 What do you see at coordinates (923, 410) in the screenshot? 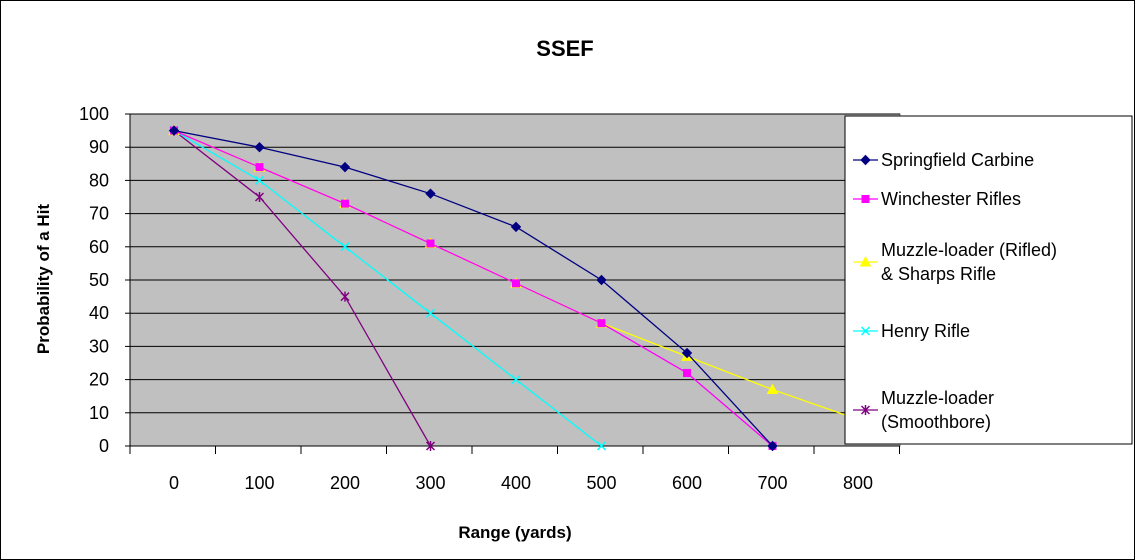
I see `legend-entry-4: Muzzle-loader (Smoothbore)` at bounding box center [923, 410].